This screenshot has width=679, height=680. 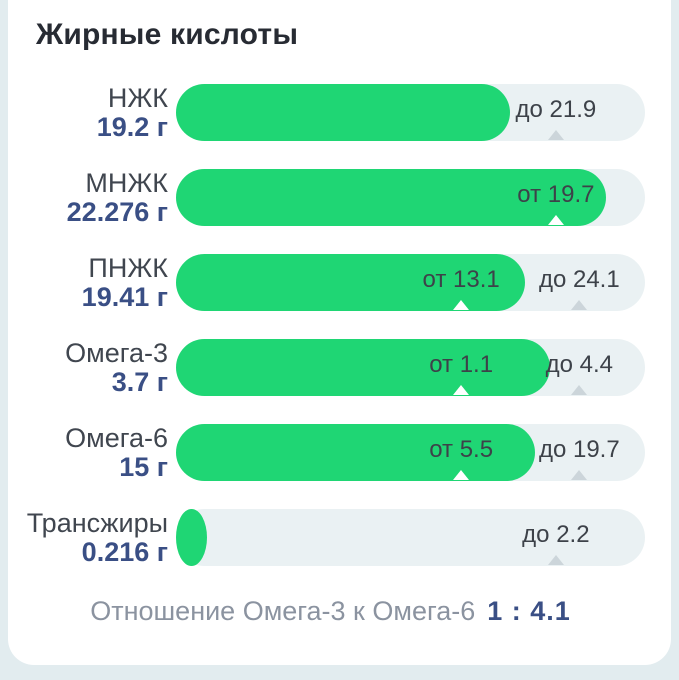 I want to click on nutrient-row: Омега-3 3.7 г от 1.1 до 4.4, so click(x=330, y=367).